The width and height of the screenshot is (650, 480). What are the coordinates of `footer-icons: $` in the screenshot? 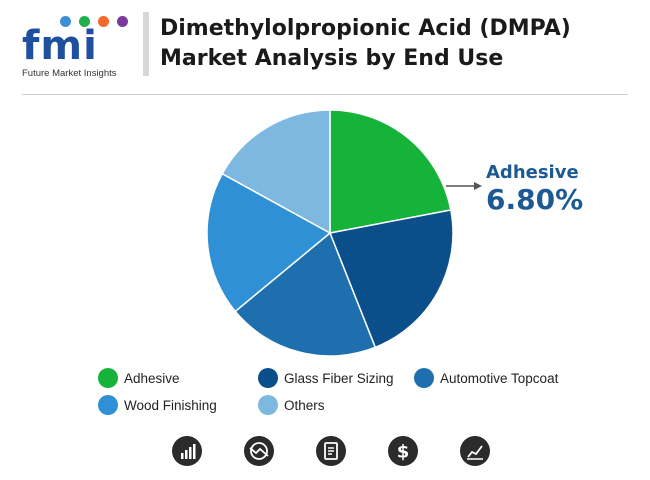 It's located at (325, 453).